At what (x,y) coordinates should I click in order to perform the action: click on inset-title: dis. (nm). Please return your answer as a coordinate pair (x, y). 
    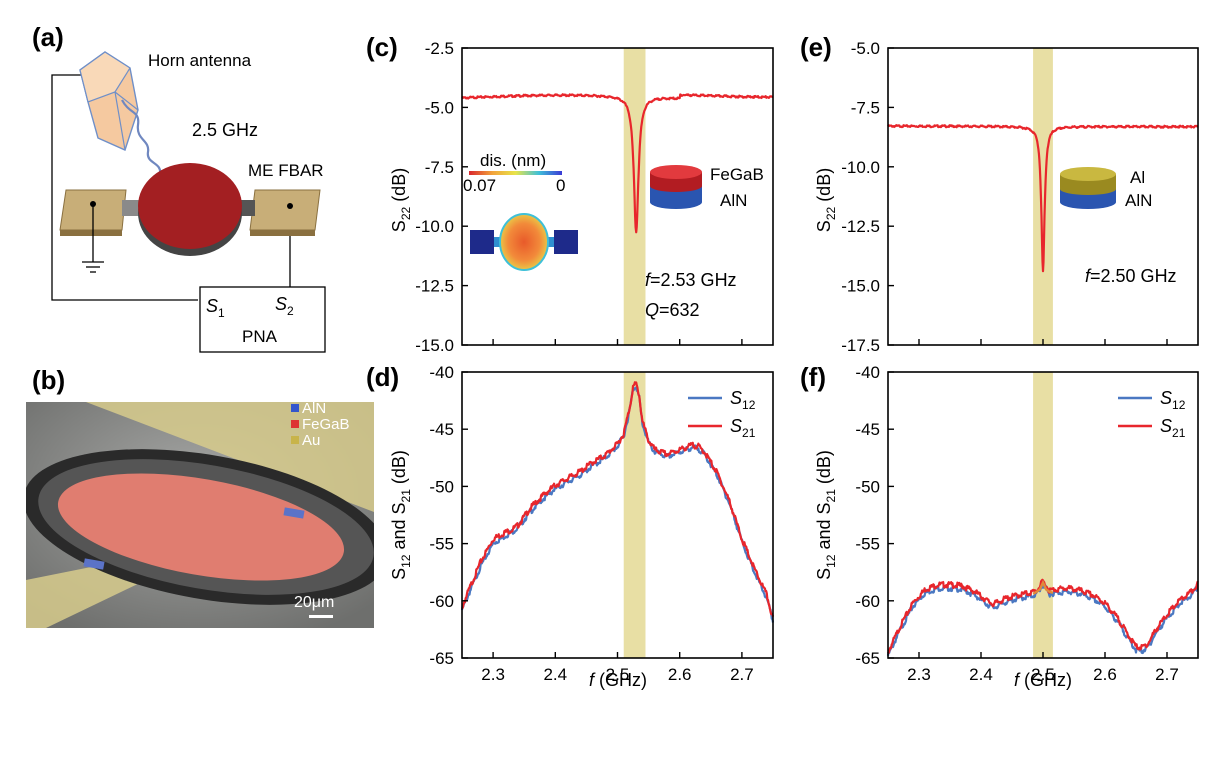
    Looking at the image, I should click on (513, 160).